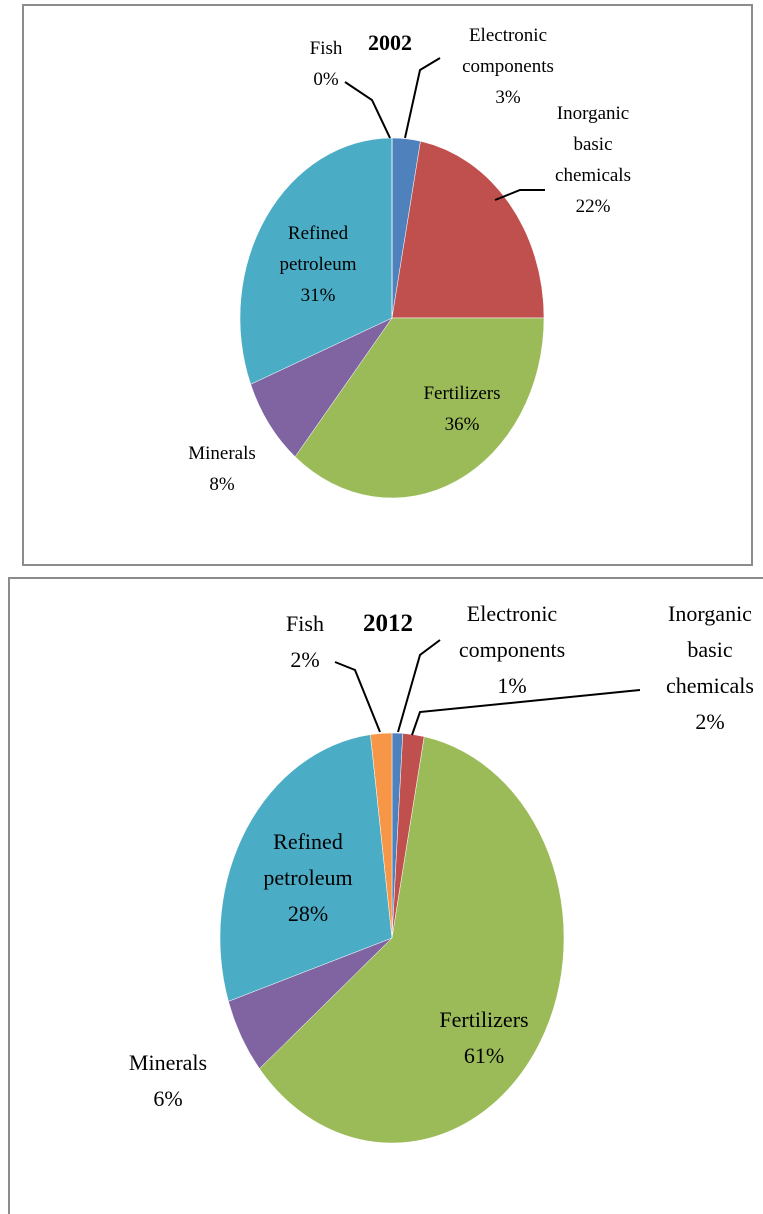  What do you see at coordinates (305, 642) in the screenshot?
I see `slice-label: Fish 2%` at bounding box center [305, 642].